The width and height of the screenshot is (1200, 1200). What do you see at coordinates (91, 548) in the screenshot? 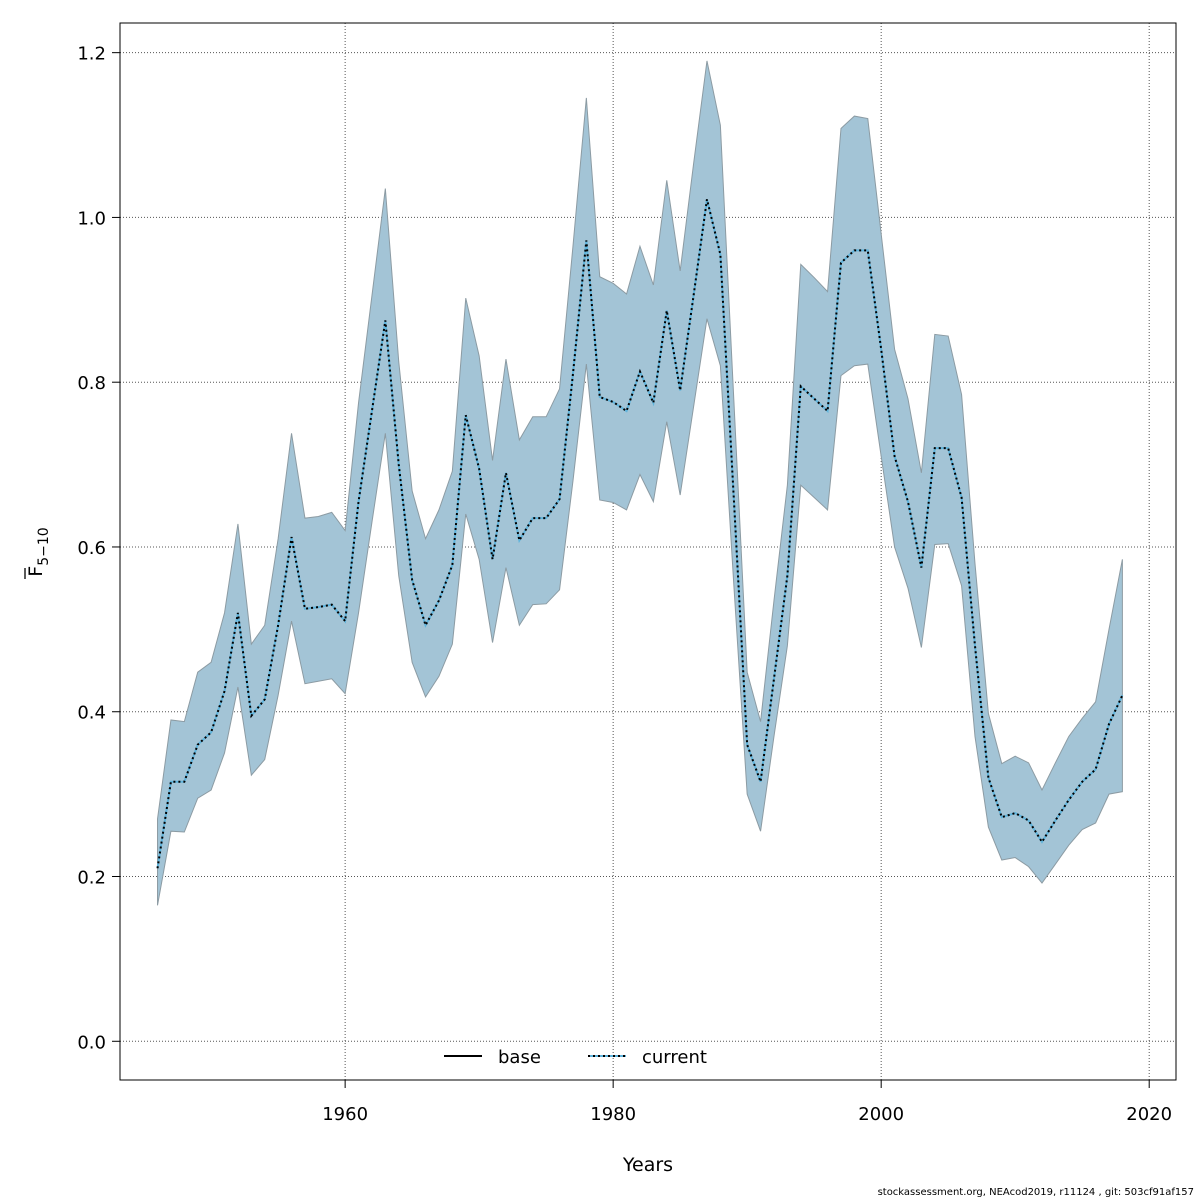
I see `y-tick-label: 0.6` at bounding box center [91, 548].